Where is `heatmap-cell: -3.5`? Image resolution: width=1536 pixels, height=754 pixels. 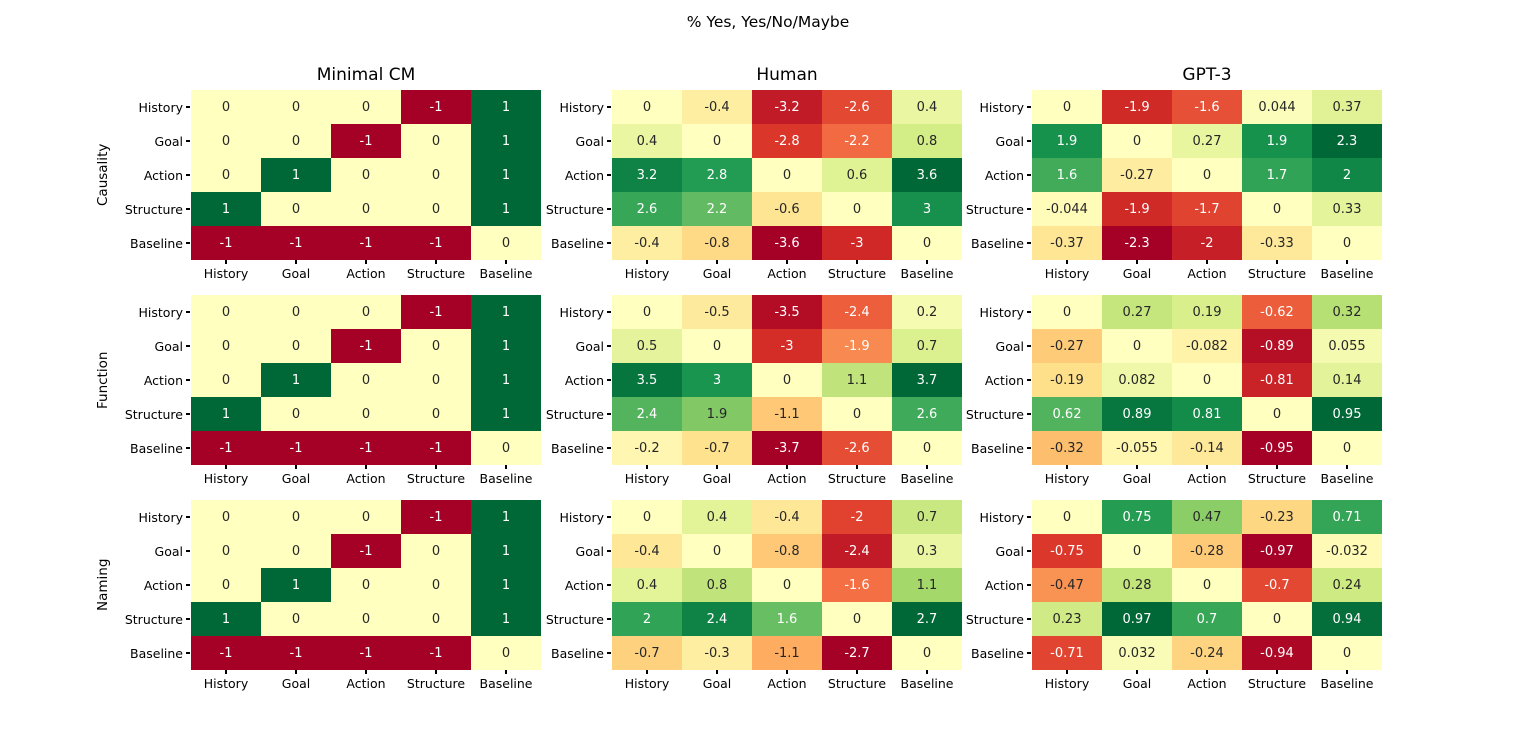 heatmap-cell: -3.5 is located at coordinates (787, 312).